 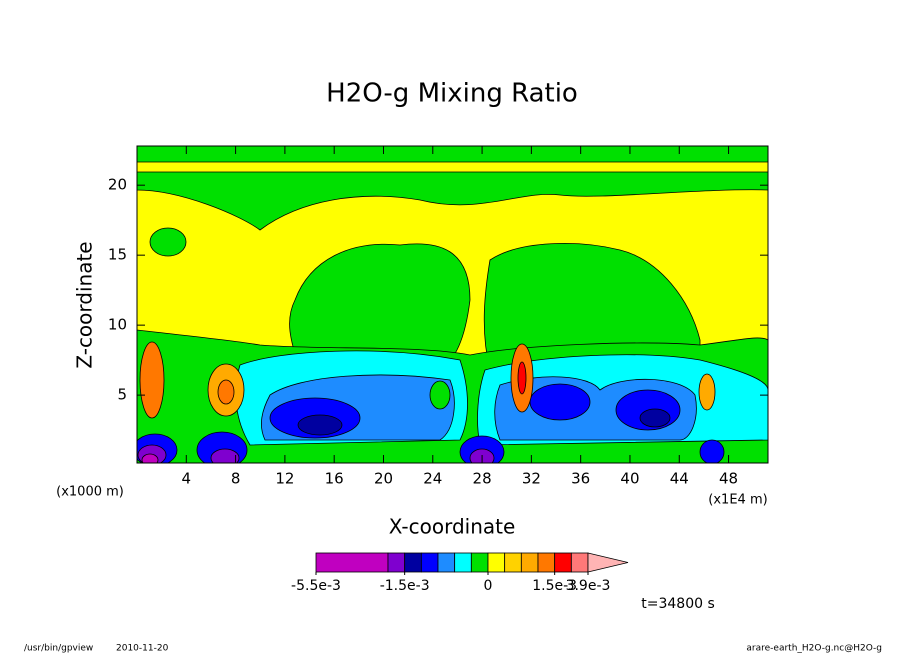 What do you see at coordinates (142, 649) in the screenshot?
I see `date-label: 2010-11-20` at bounding box center [142, 649].